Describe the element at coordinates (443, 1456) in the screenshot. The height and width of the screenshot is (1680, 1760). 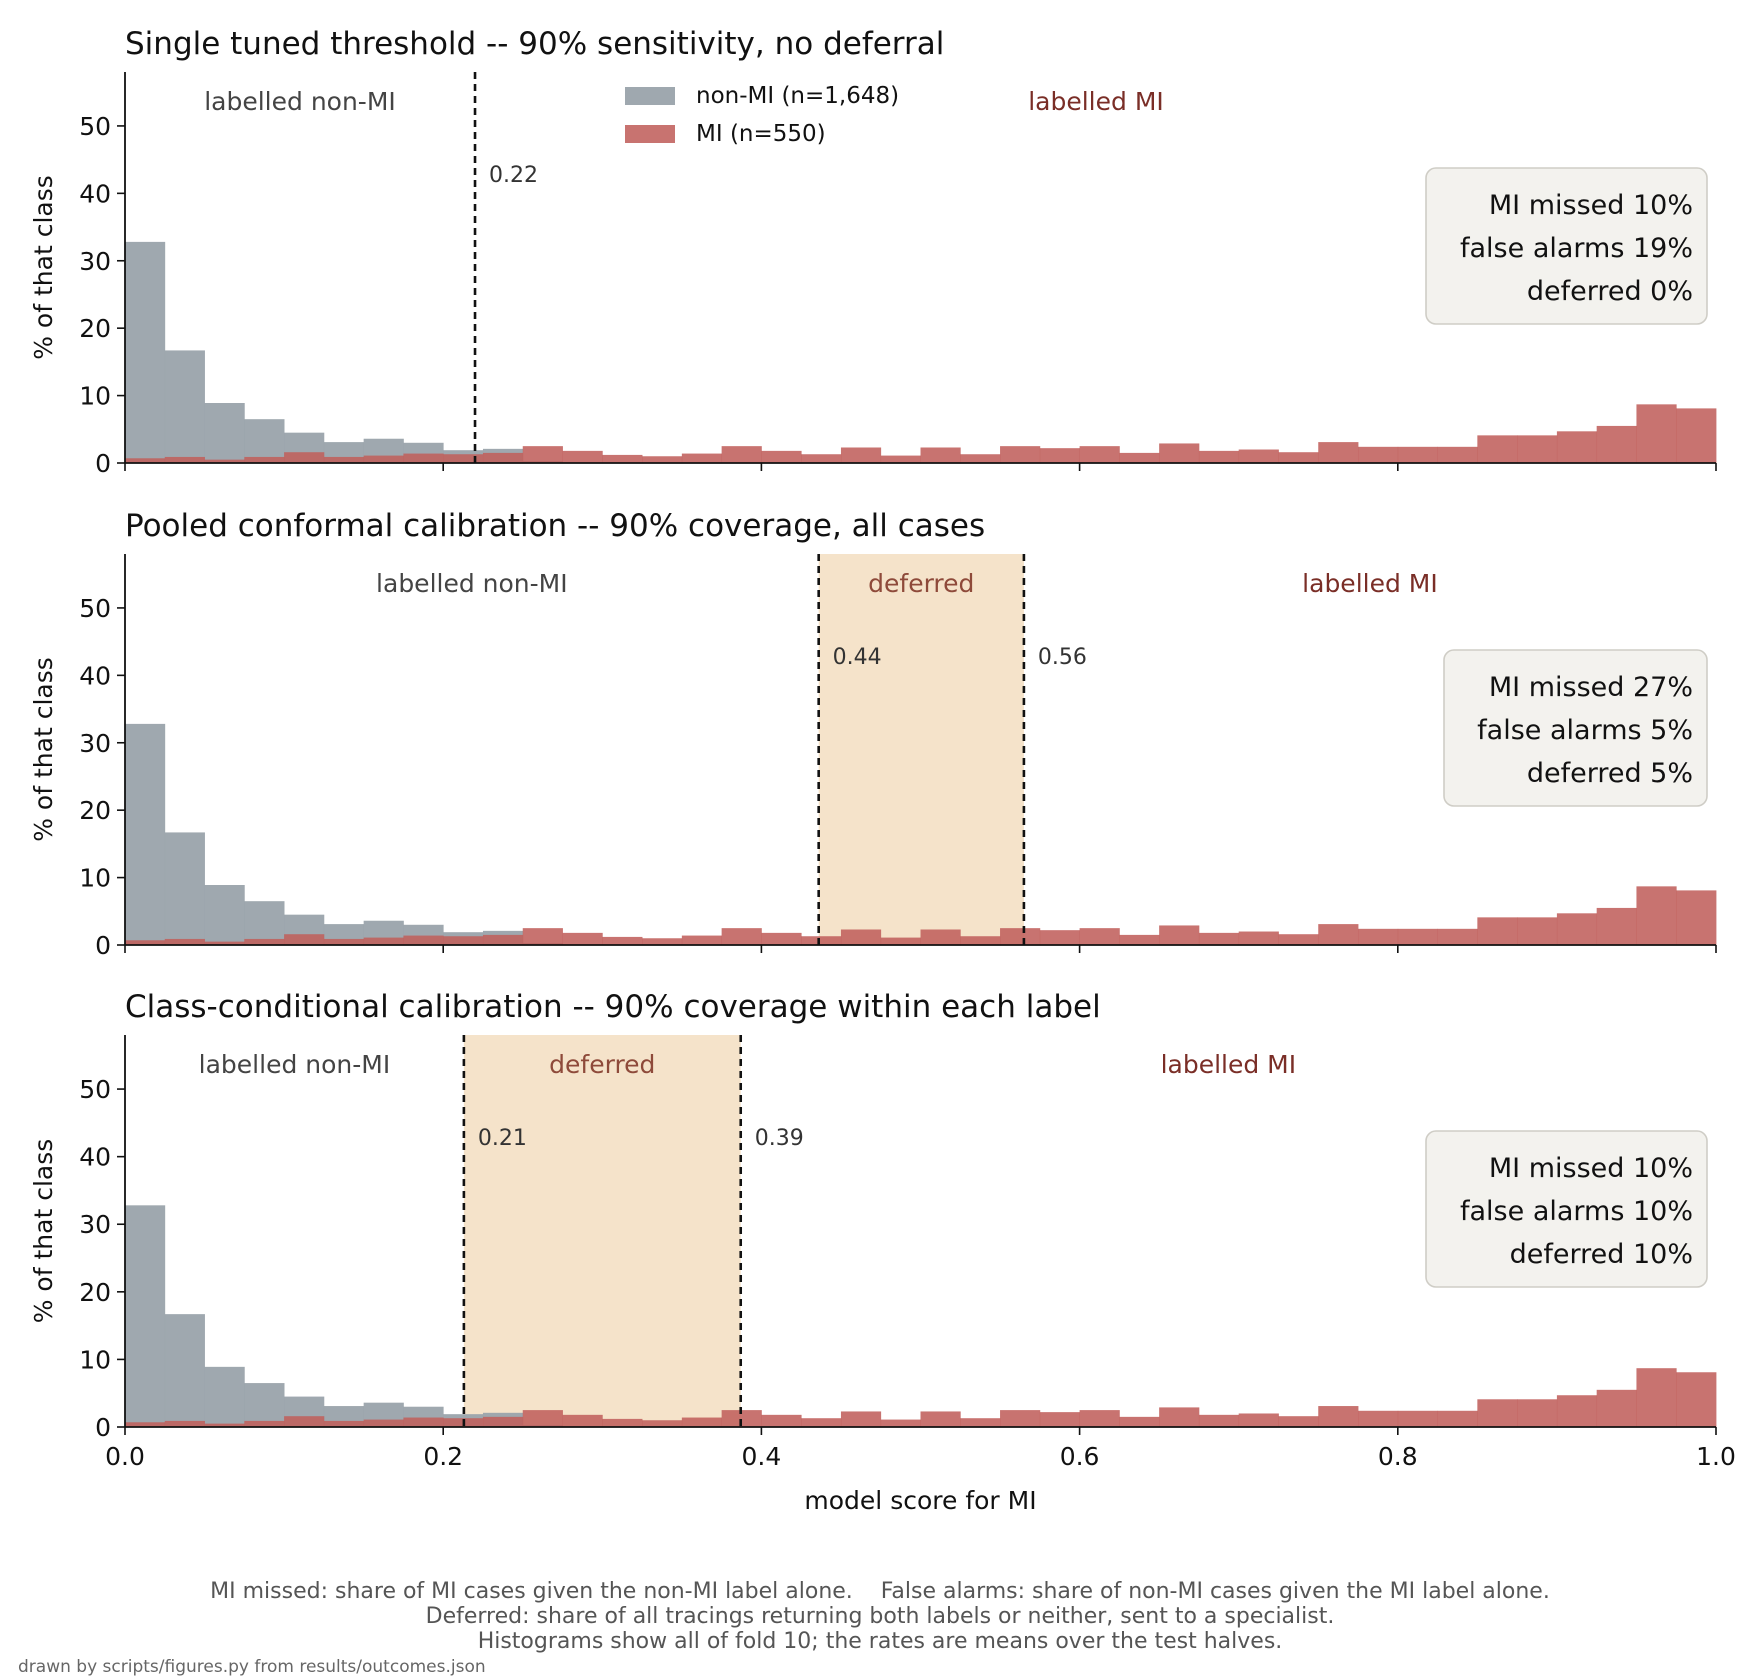
I see `x-tick-label: 0.2` at that location.